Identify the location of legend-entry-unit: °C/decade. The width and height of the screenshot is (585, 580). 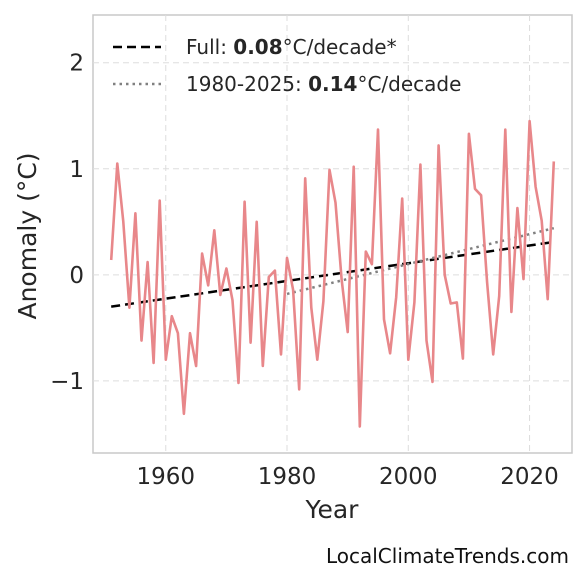
(409, 84).